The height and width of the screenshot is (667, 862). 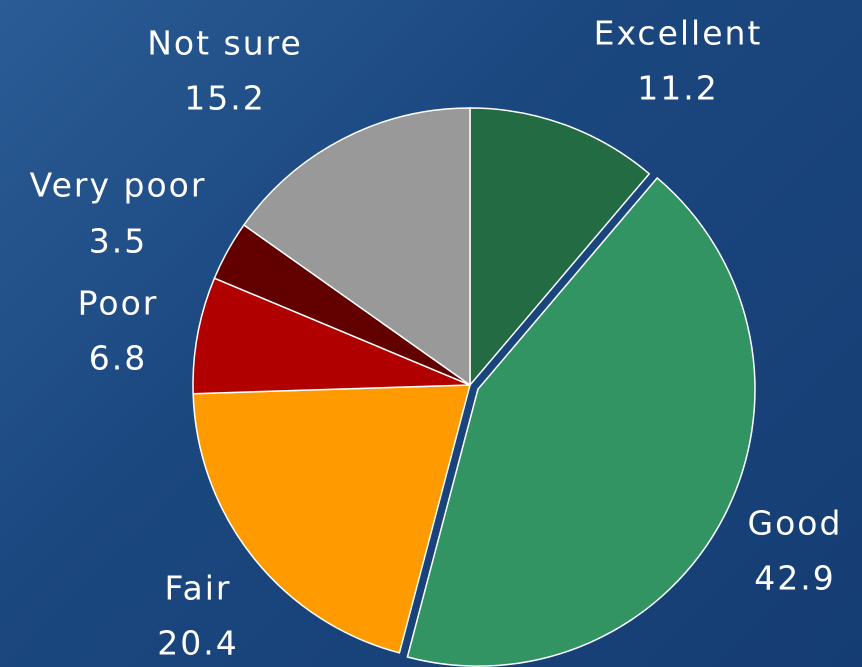 I want to click on slice-value: 6.8, so click(x=118, y=358).